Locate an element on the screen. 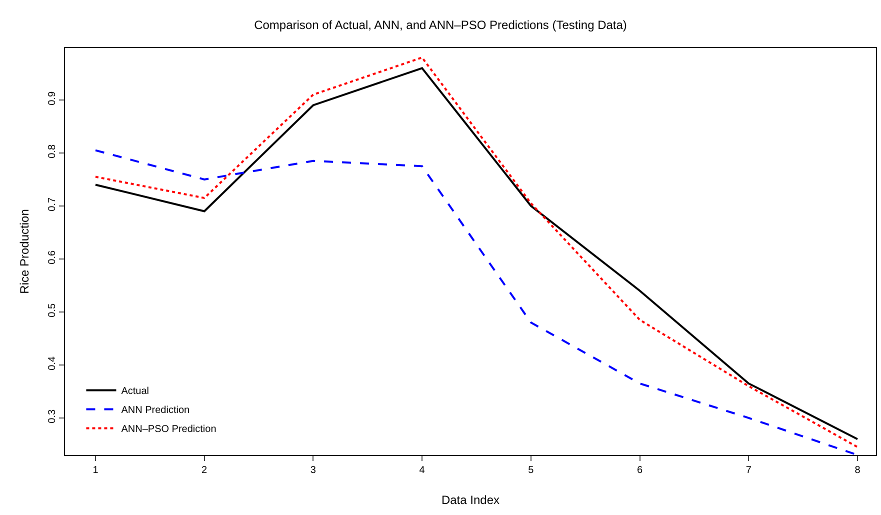 Image resolution: width=881 pixels, height=515 pixels. y-tick-label: 0.7 is located at coordinates (52, 204).